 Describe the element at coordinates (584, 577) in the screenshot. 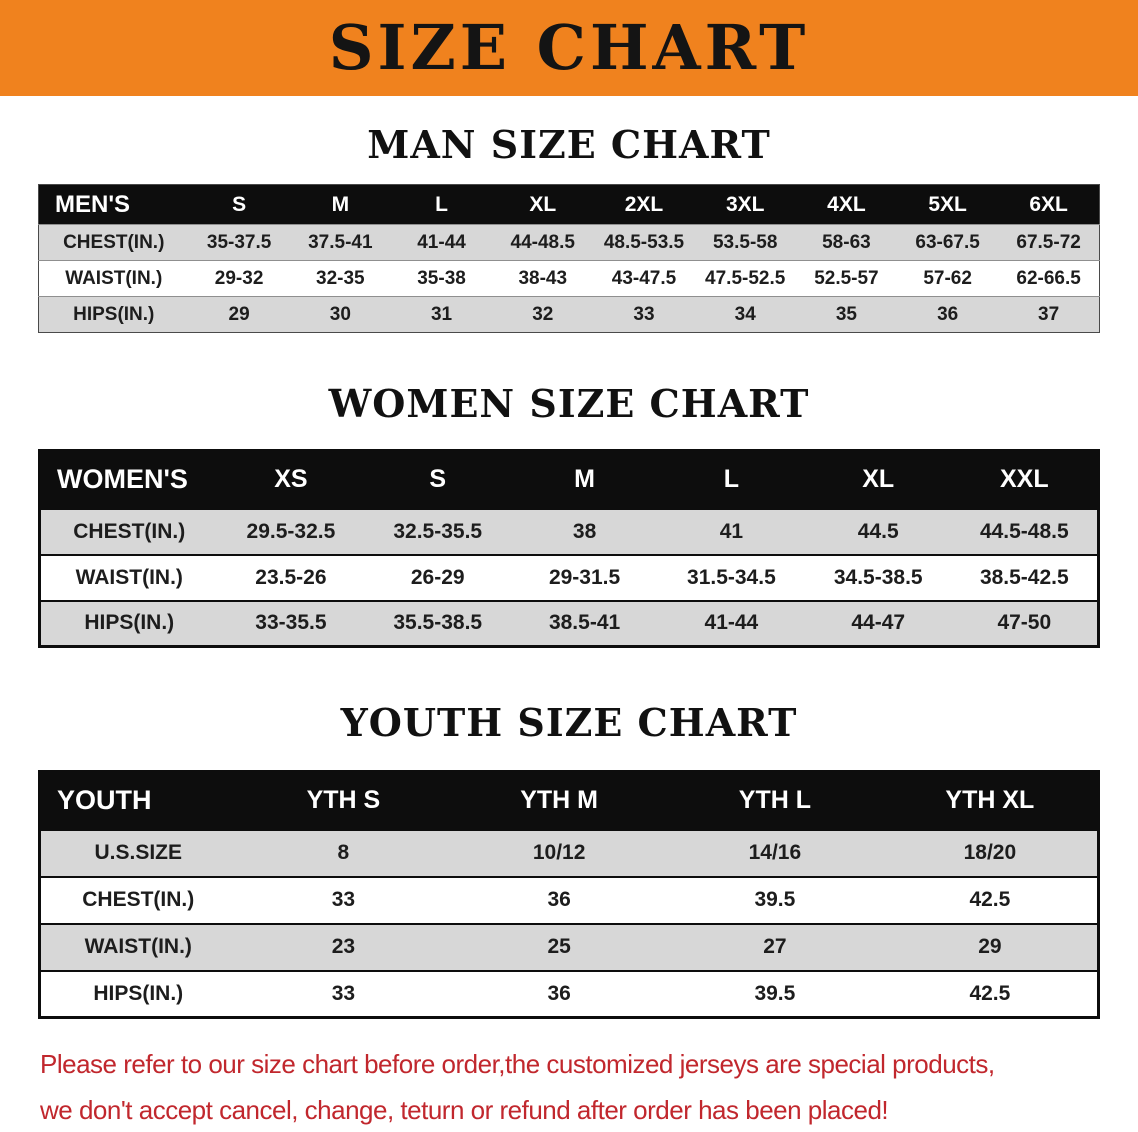

I see `size-value-cell: 29-31.5` at that location.